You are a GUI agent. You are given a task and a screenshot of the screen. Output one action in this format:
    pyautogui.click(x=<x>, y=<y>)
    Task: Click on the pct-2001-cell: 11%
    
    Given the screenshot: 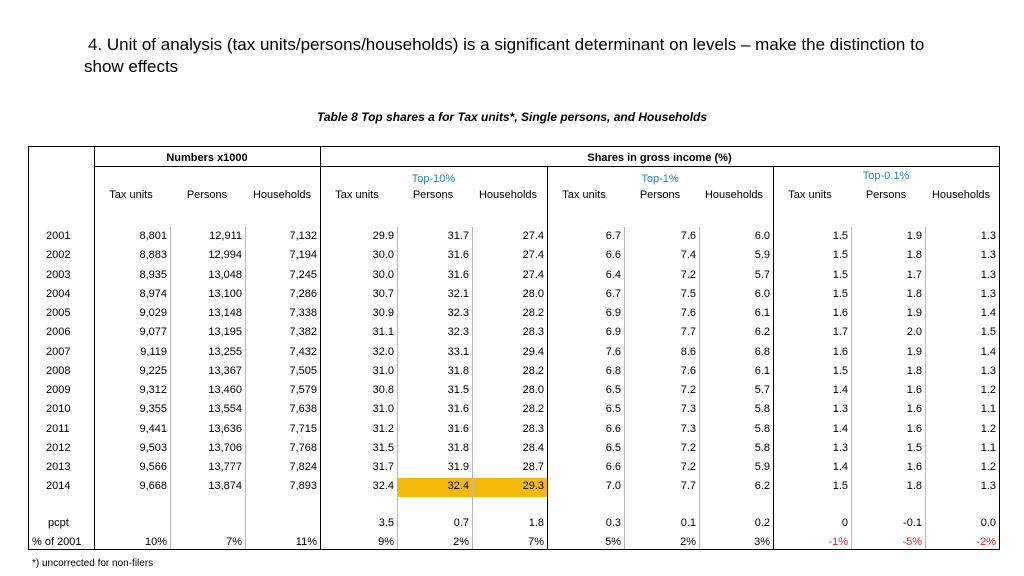 What is the action you would take?
    pyautogui.click(x=306, y=542)
    